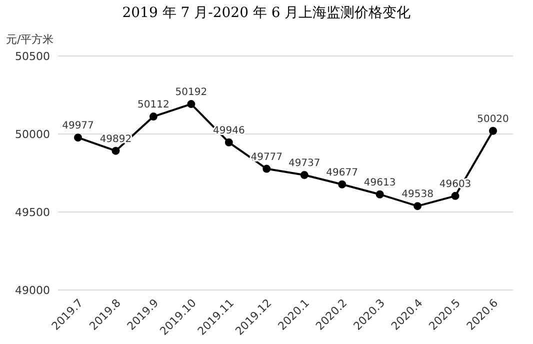 The height and width of the screenshot is (344, 533). I want to click on data-label: 50020, so click(493, 119).